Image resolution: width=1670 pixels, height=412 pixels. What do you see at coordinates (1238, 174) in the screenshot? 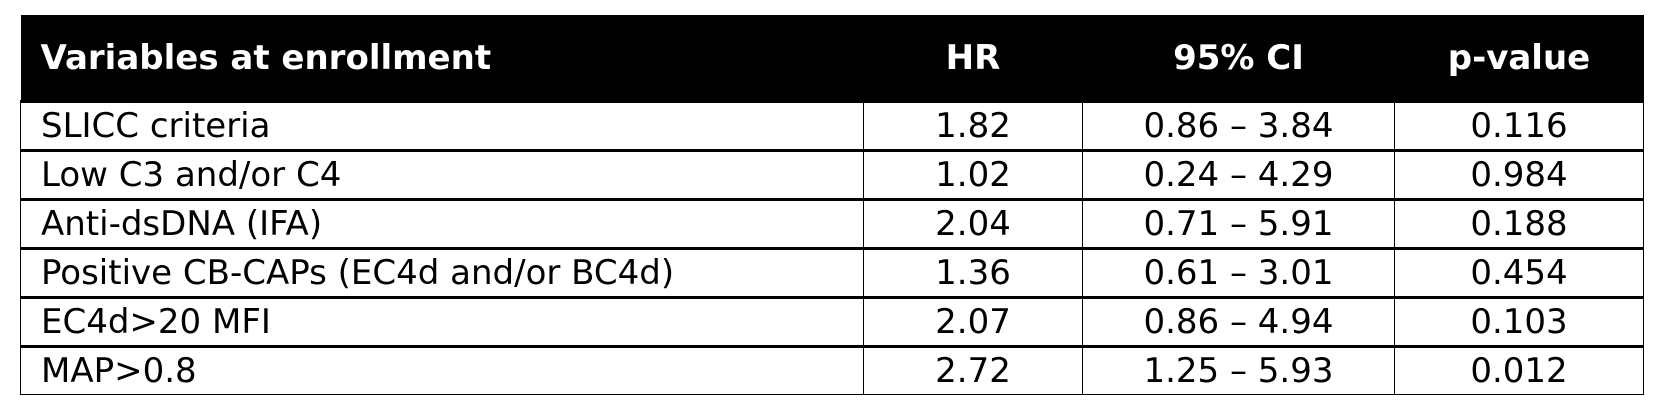
I see `ci-cell: 0.24 – 4.29` at bounding box center [1238, 174].